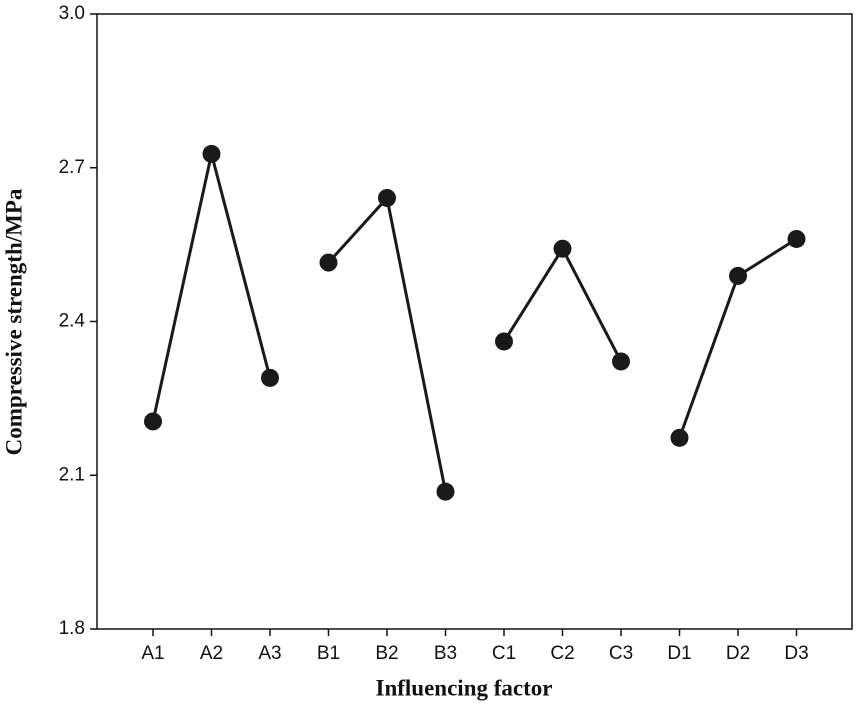  Describe the element at coordinates (445, 653) in the screenshot. I see `x-tick-label: B3` at that location.